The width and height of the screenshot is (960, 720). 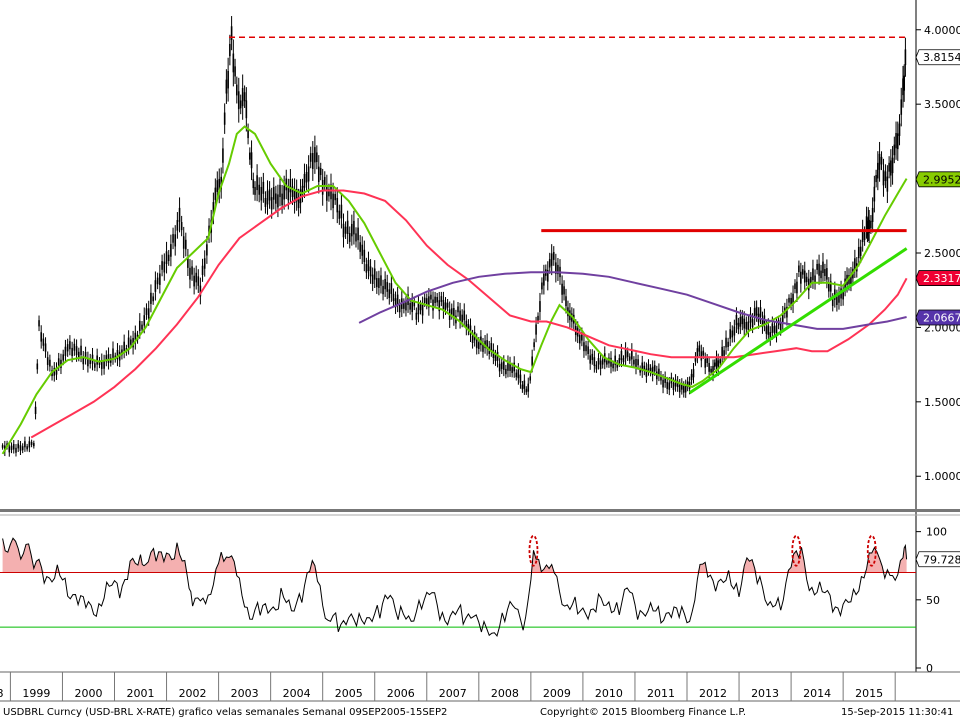 I want to click on x-tick-label: 2009, so click(x=557, y=693).